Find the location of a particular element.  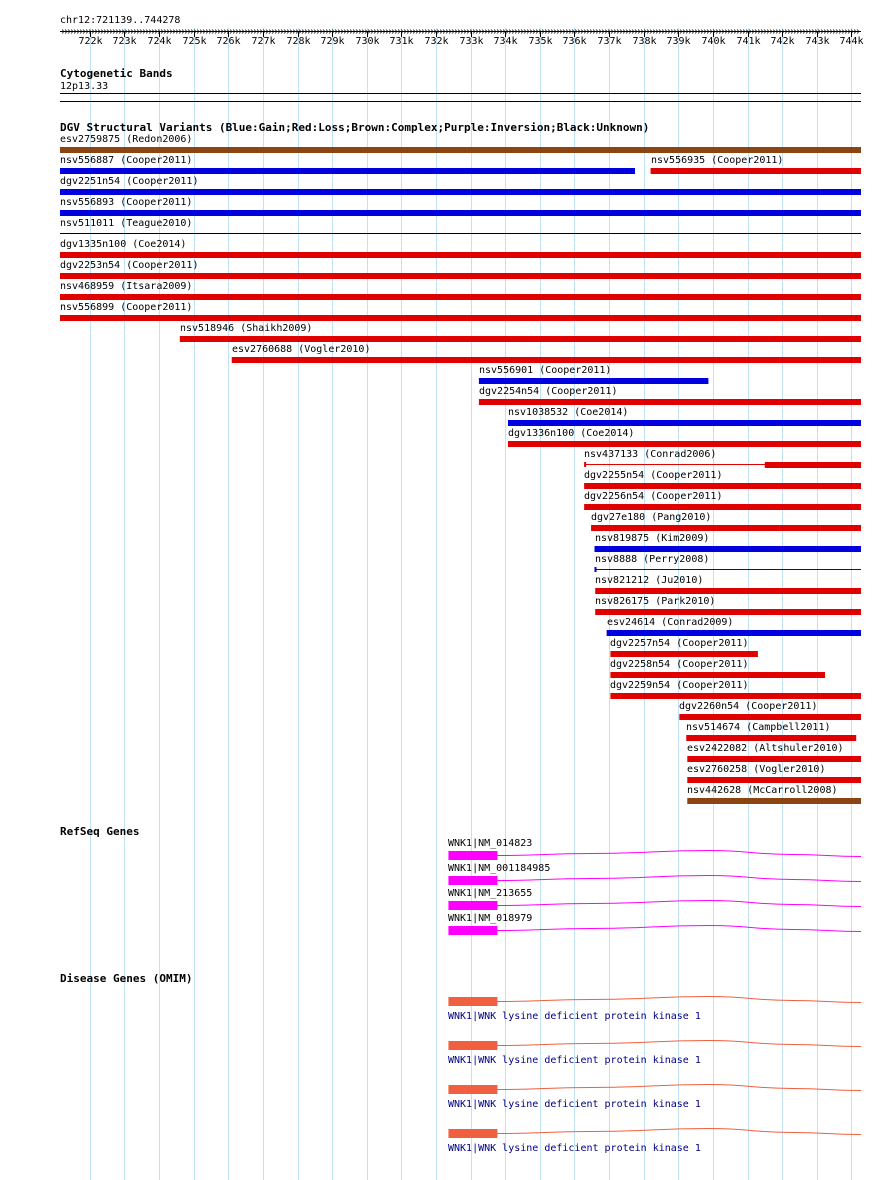

ruler-tick-label: 742k is located at coordinates (782, 41).